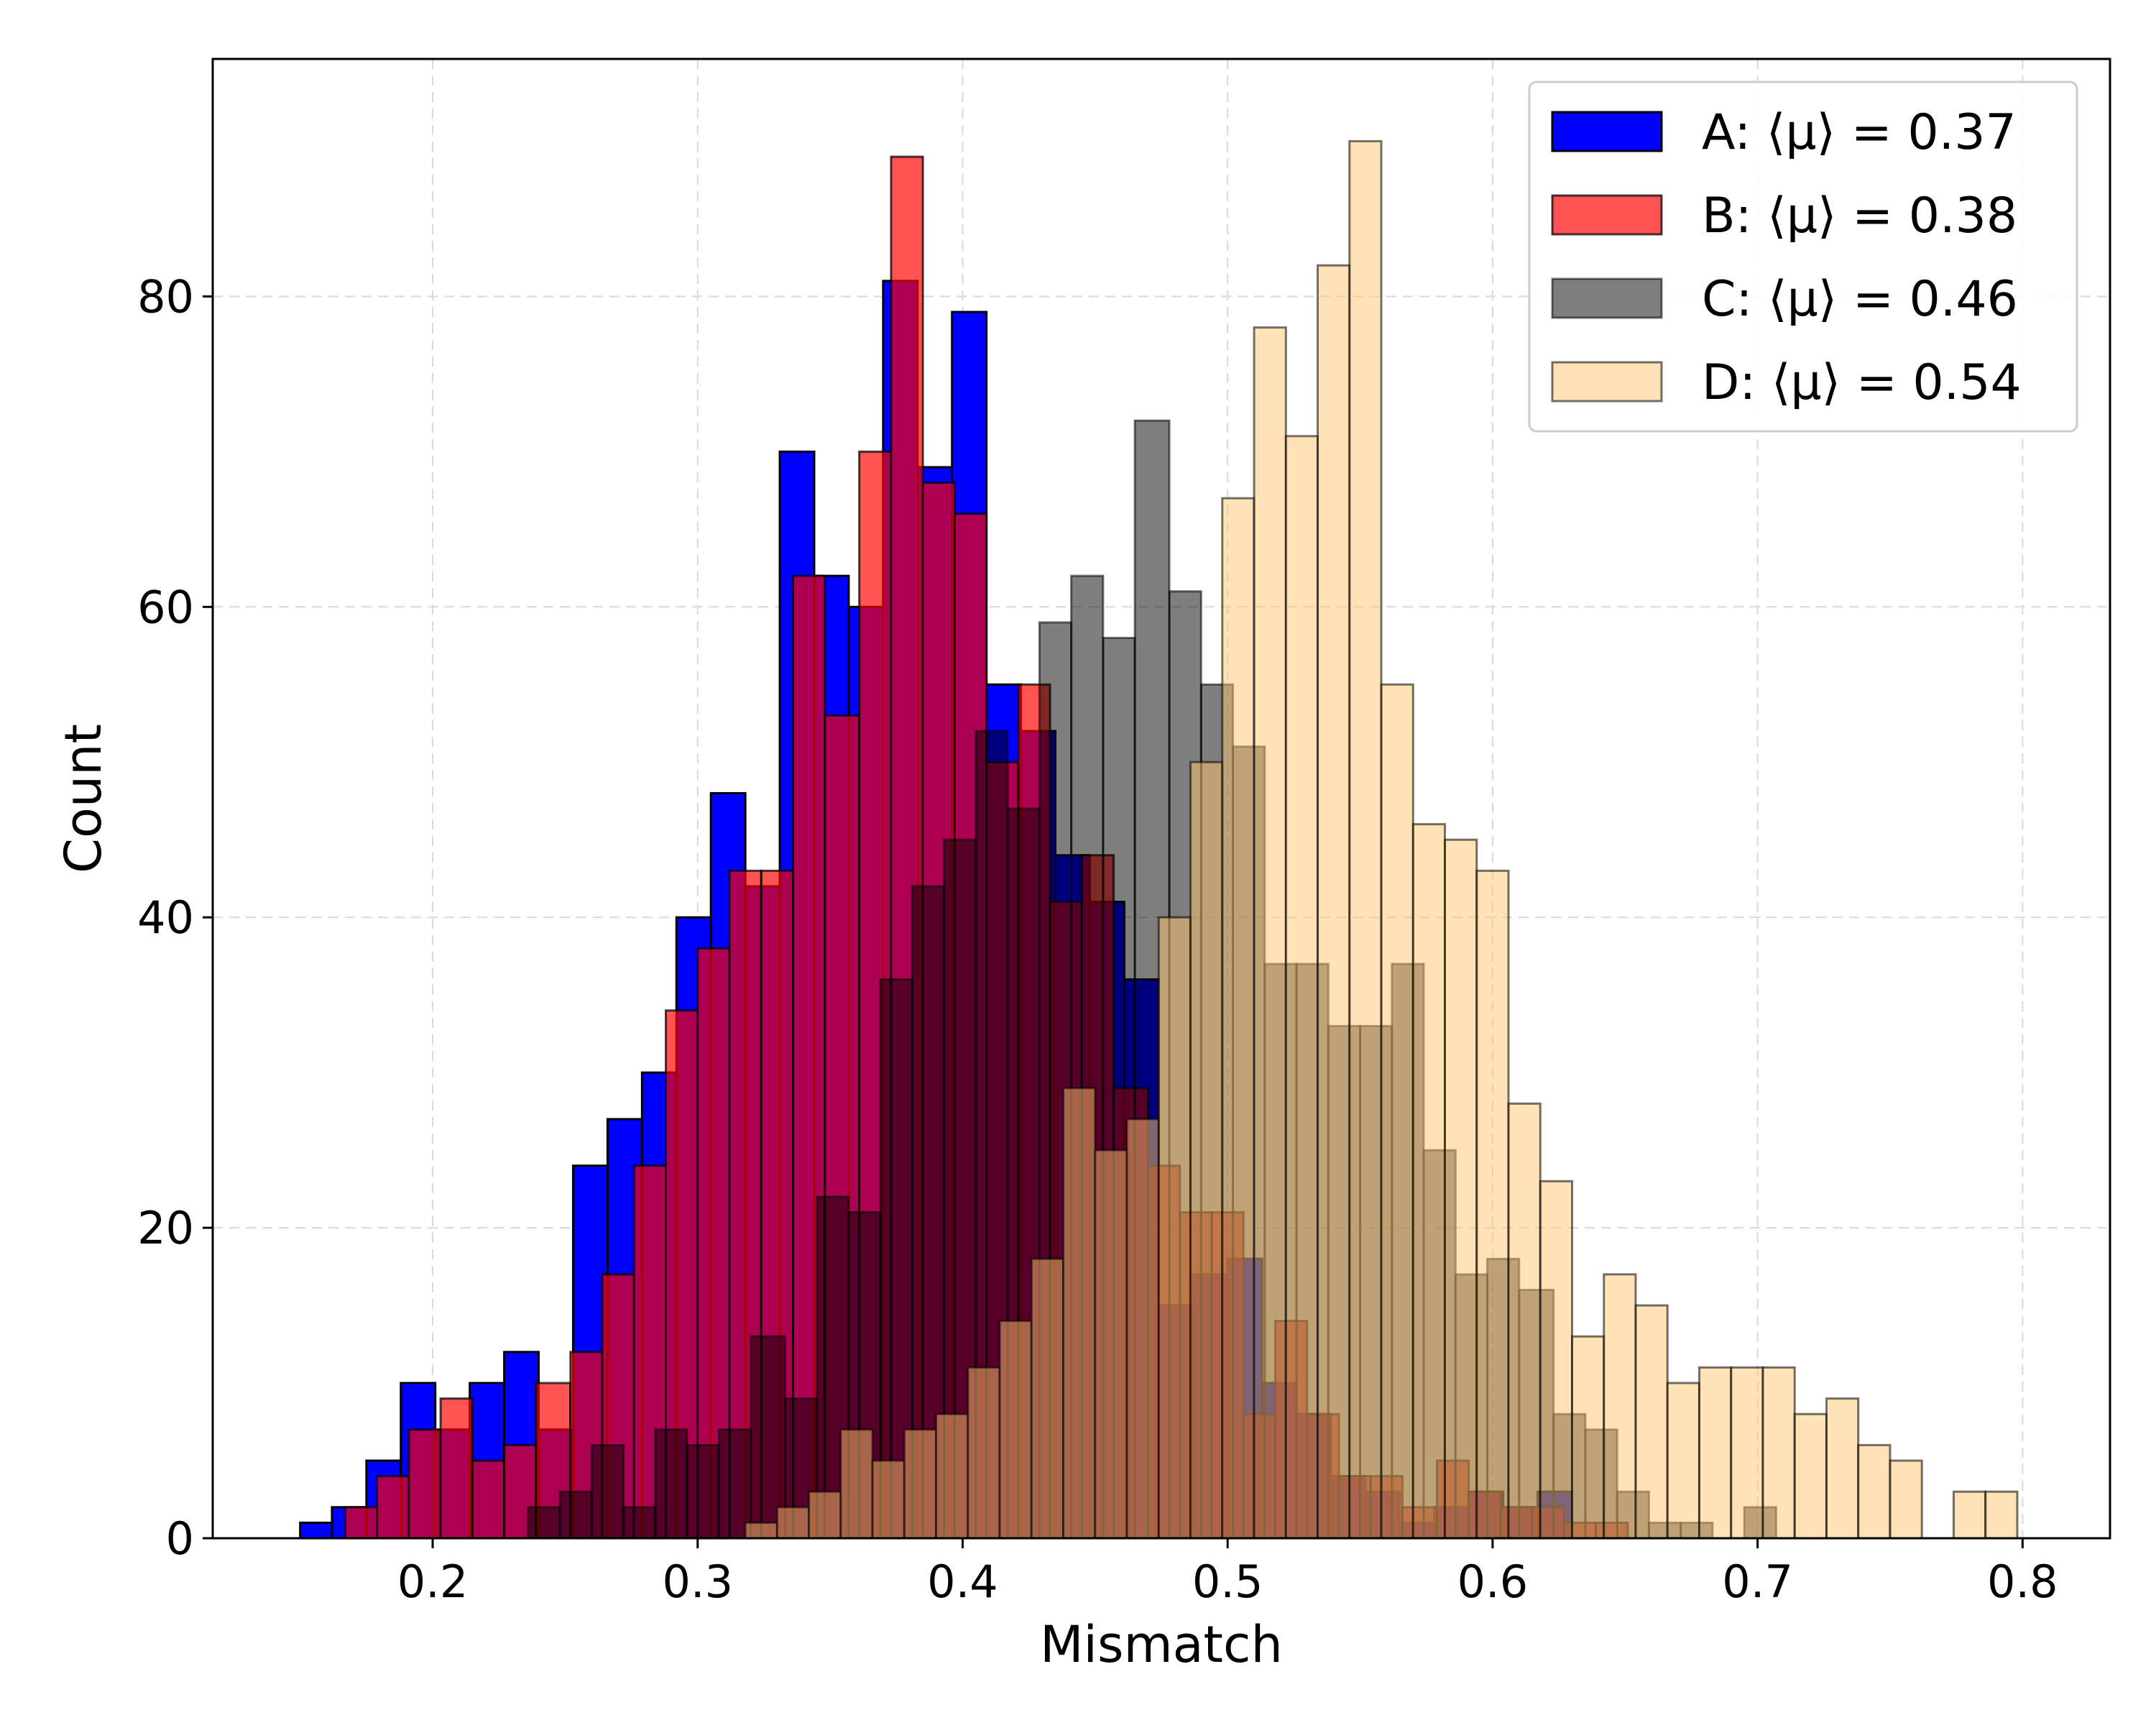  I want to click on x-axis-label: Mismatch, so click(1161, 1645).